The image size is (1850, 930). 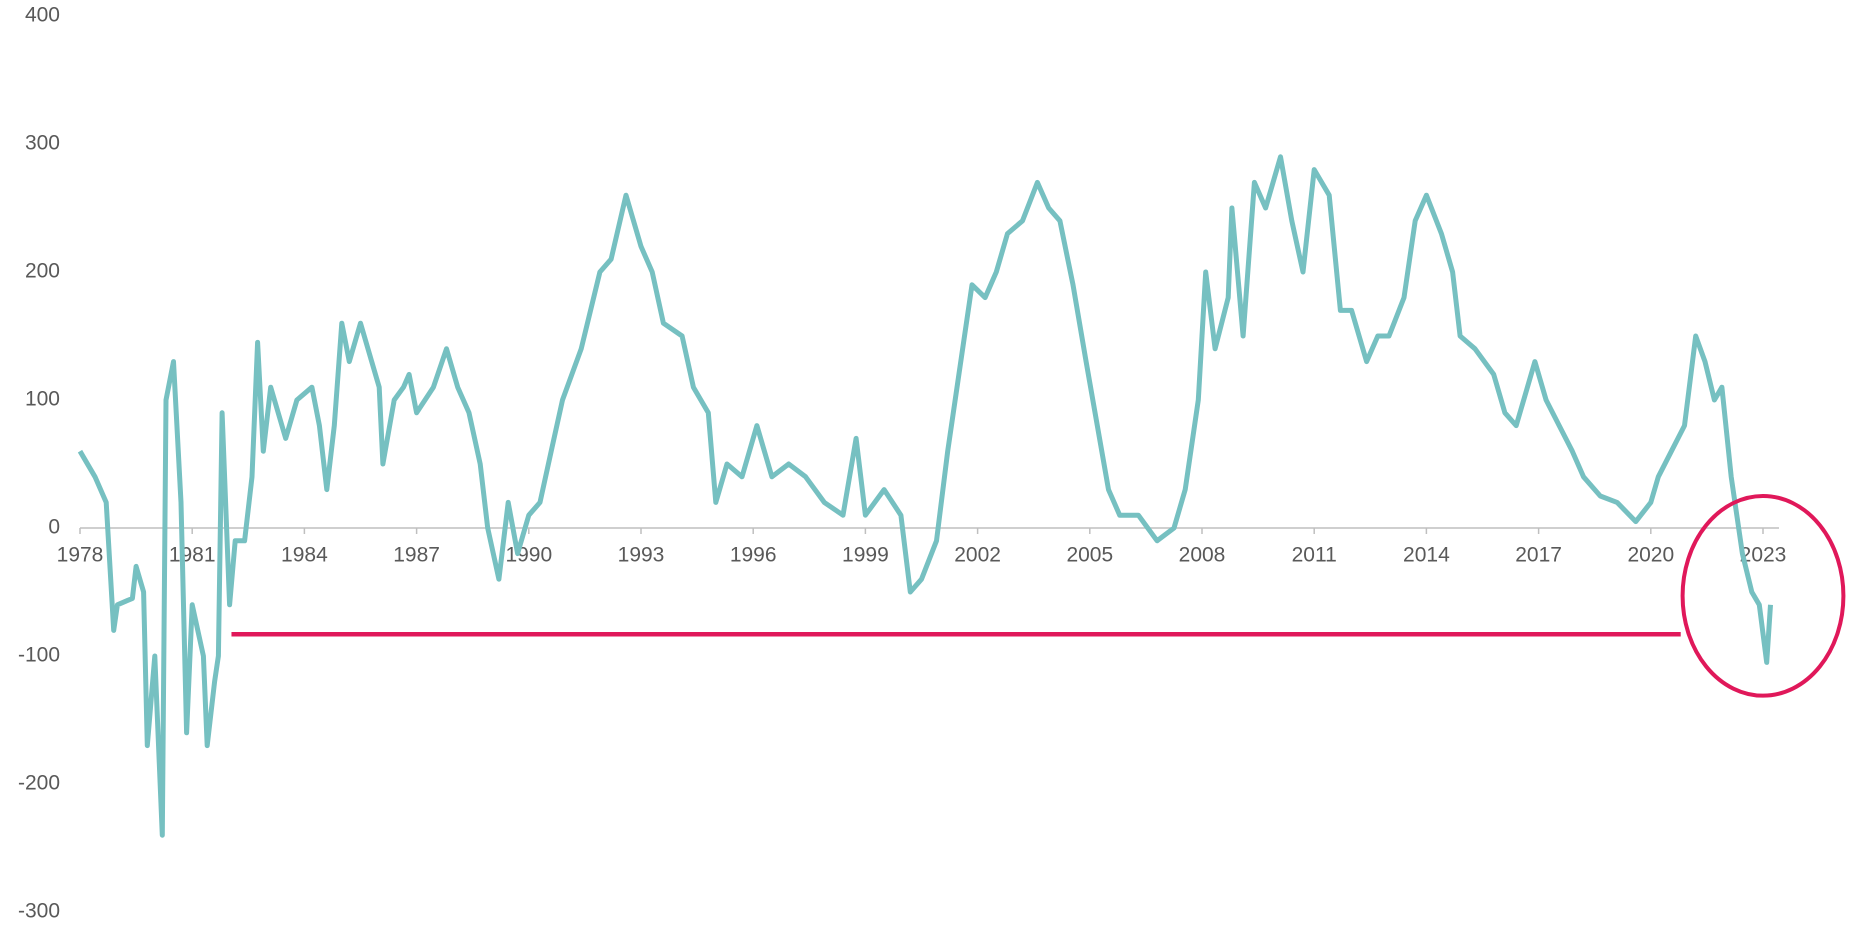 I want to click on x-tick-label: 2017, so click(x=1538, y=555).